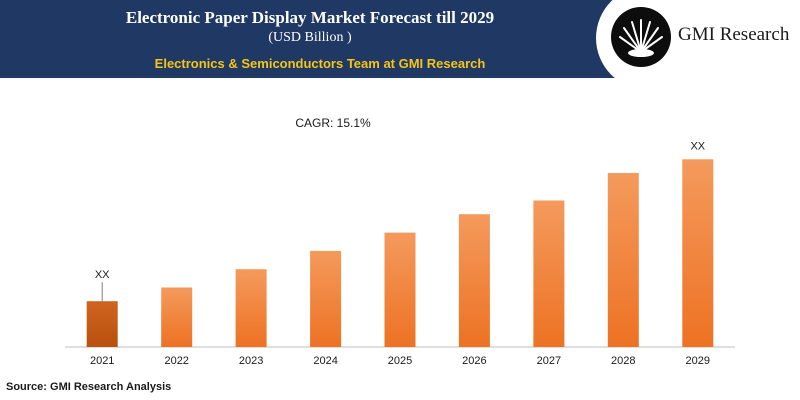 The image size is (800, 400). I want to click on bar-2024, so click(326, 298).